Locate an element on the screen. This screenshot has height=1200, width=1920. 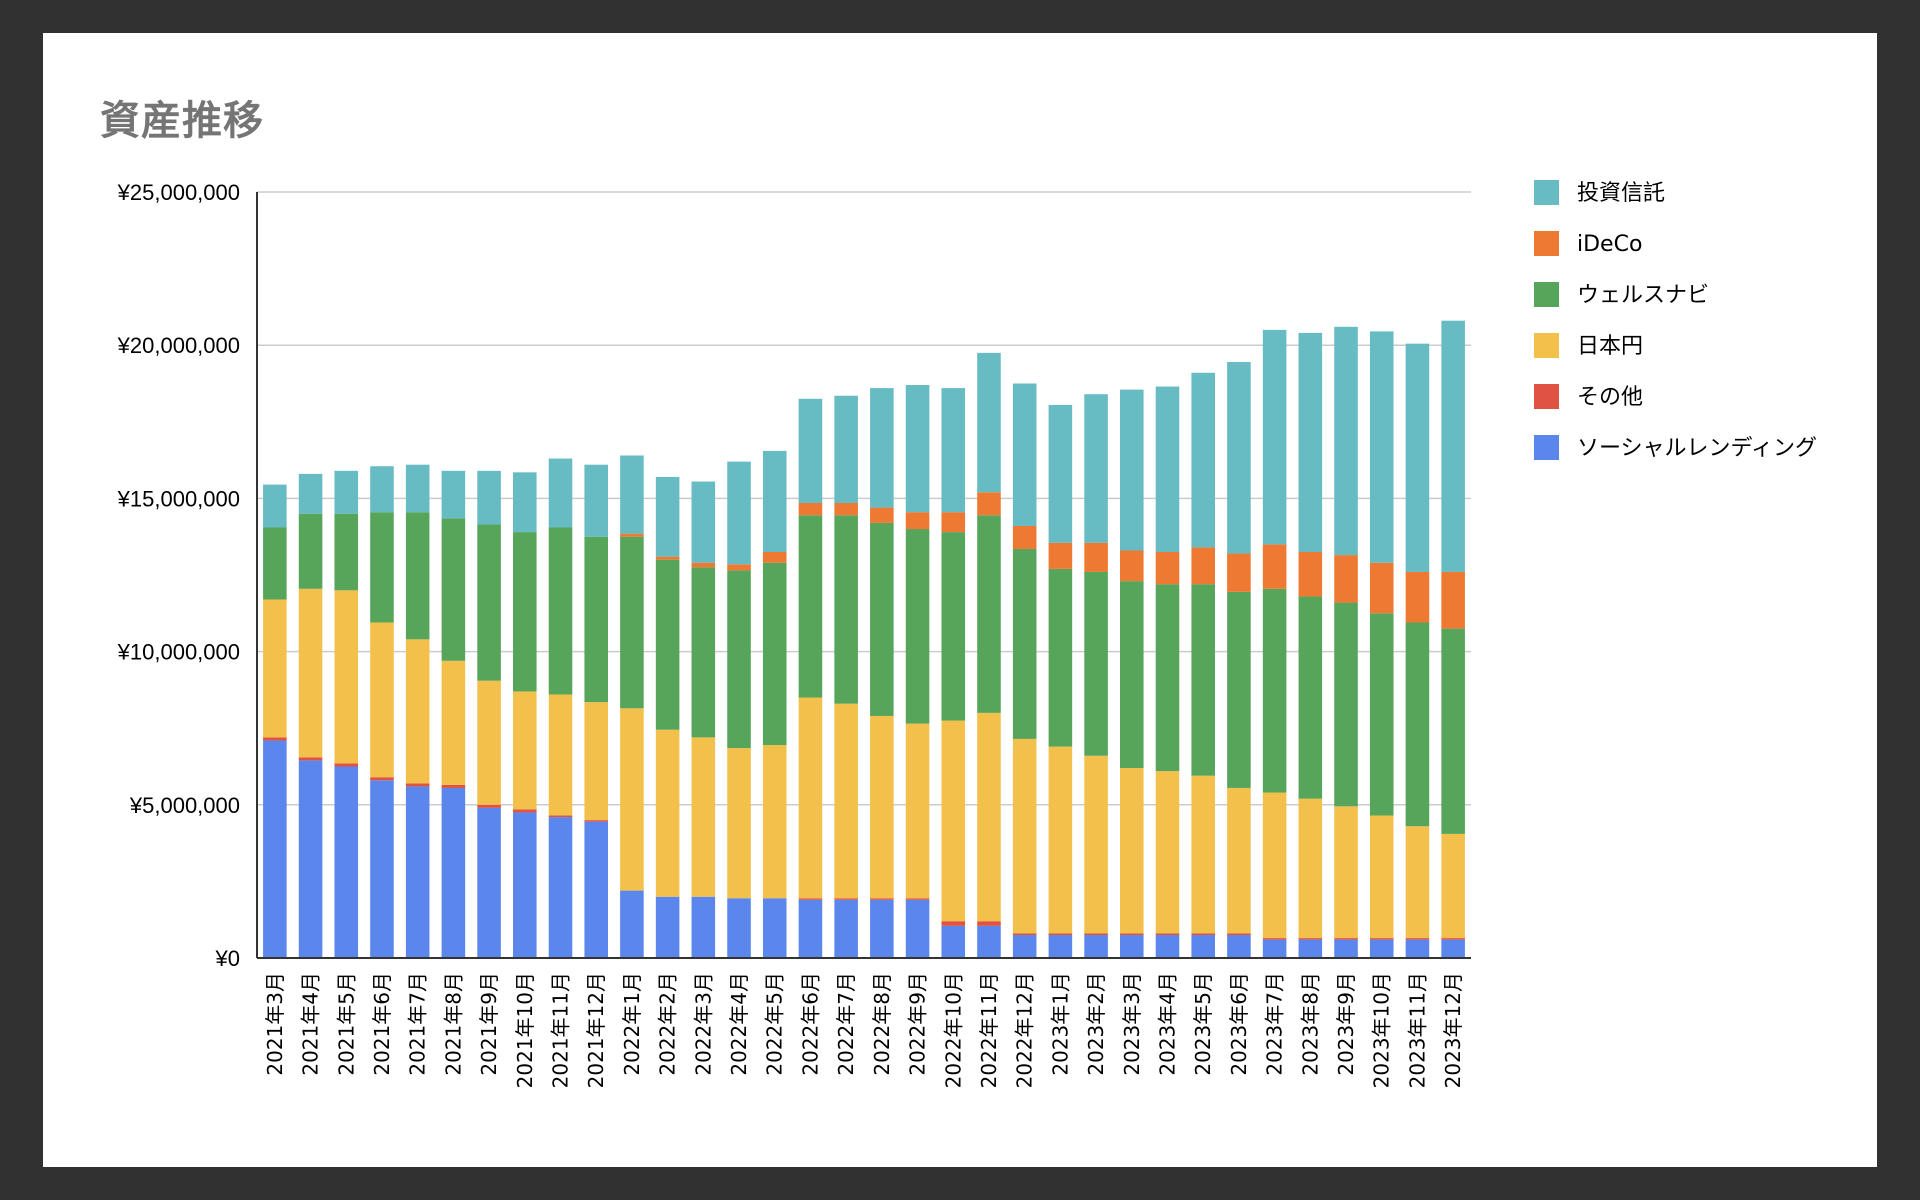
y-tick-label: ¥20,000,000 is located at coordinates (178, 345).